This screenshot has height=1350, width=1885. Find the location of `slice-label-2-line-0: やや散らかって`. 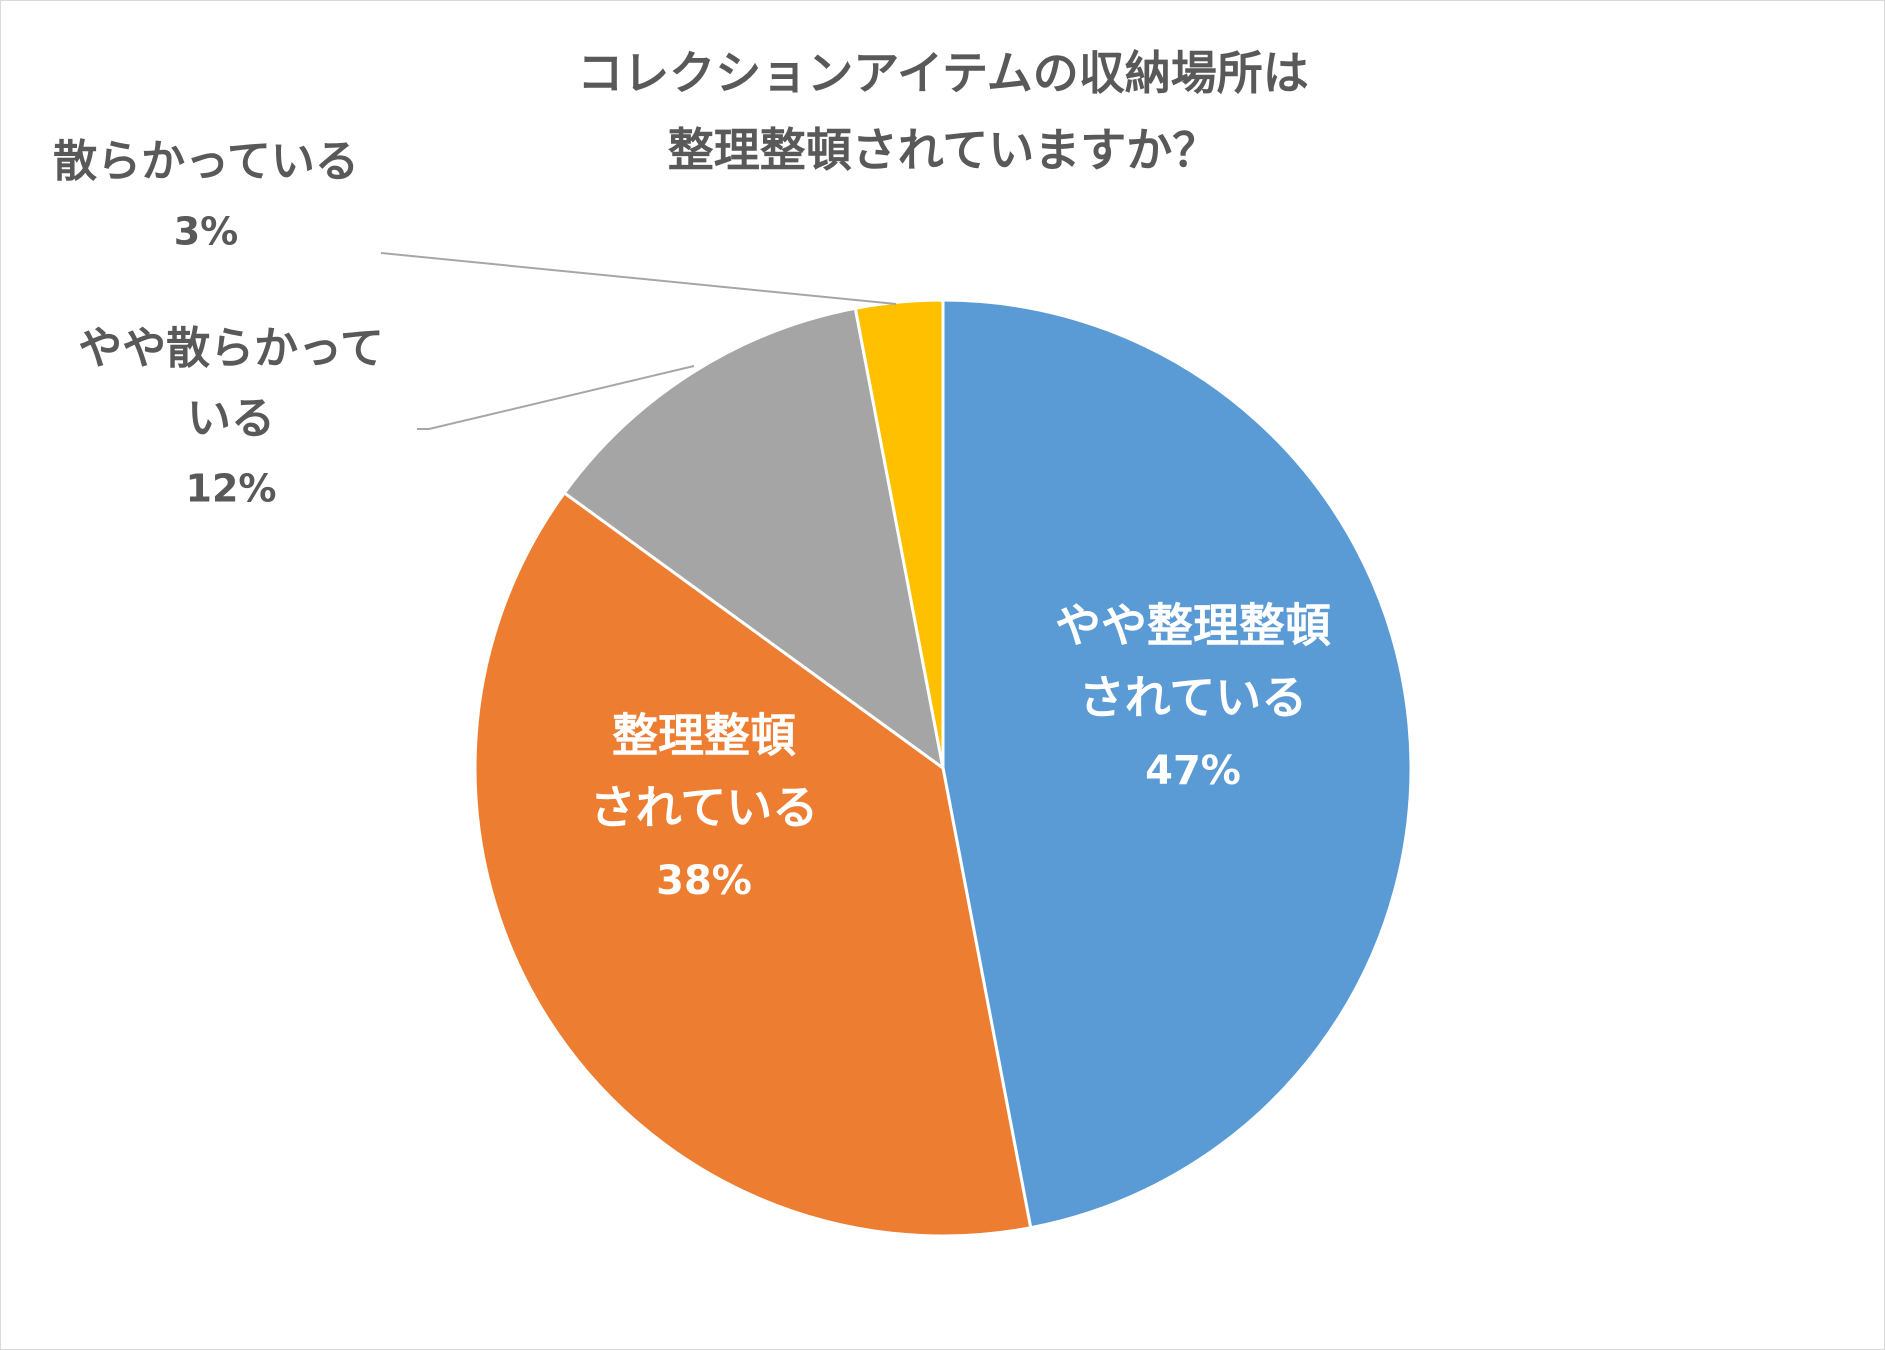

slice-label-2-line-0: やや散らかって is located at coordinates (231, 348).